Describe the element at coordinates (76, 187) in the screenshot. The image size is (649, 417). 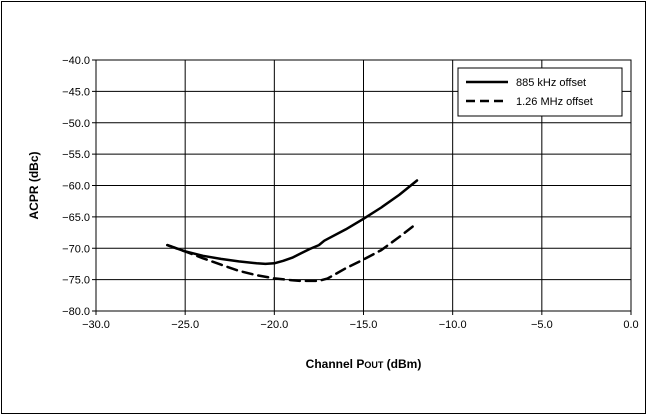
I see `y-tick-label: −60.0` at that location.